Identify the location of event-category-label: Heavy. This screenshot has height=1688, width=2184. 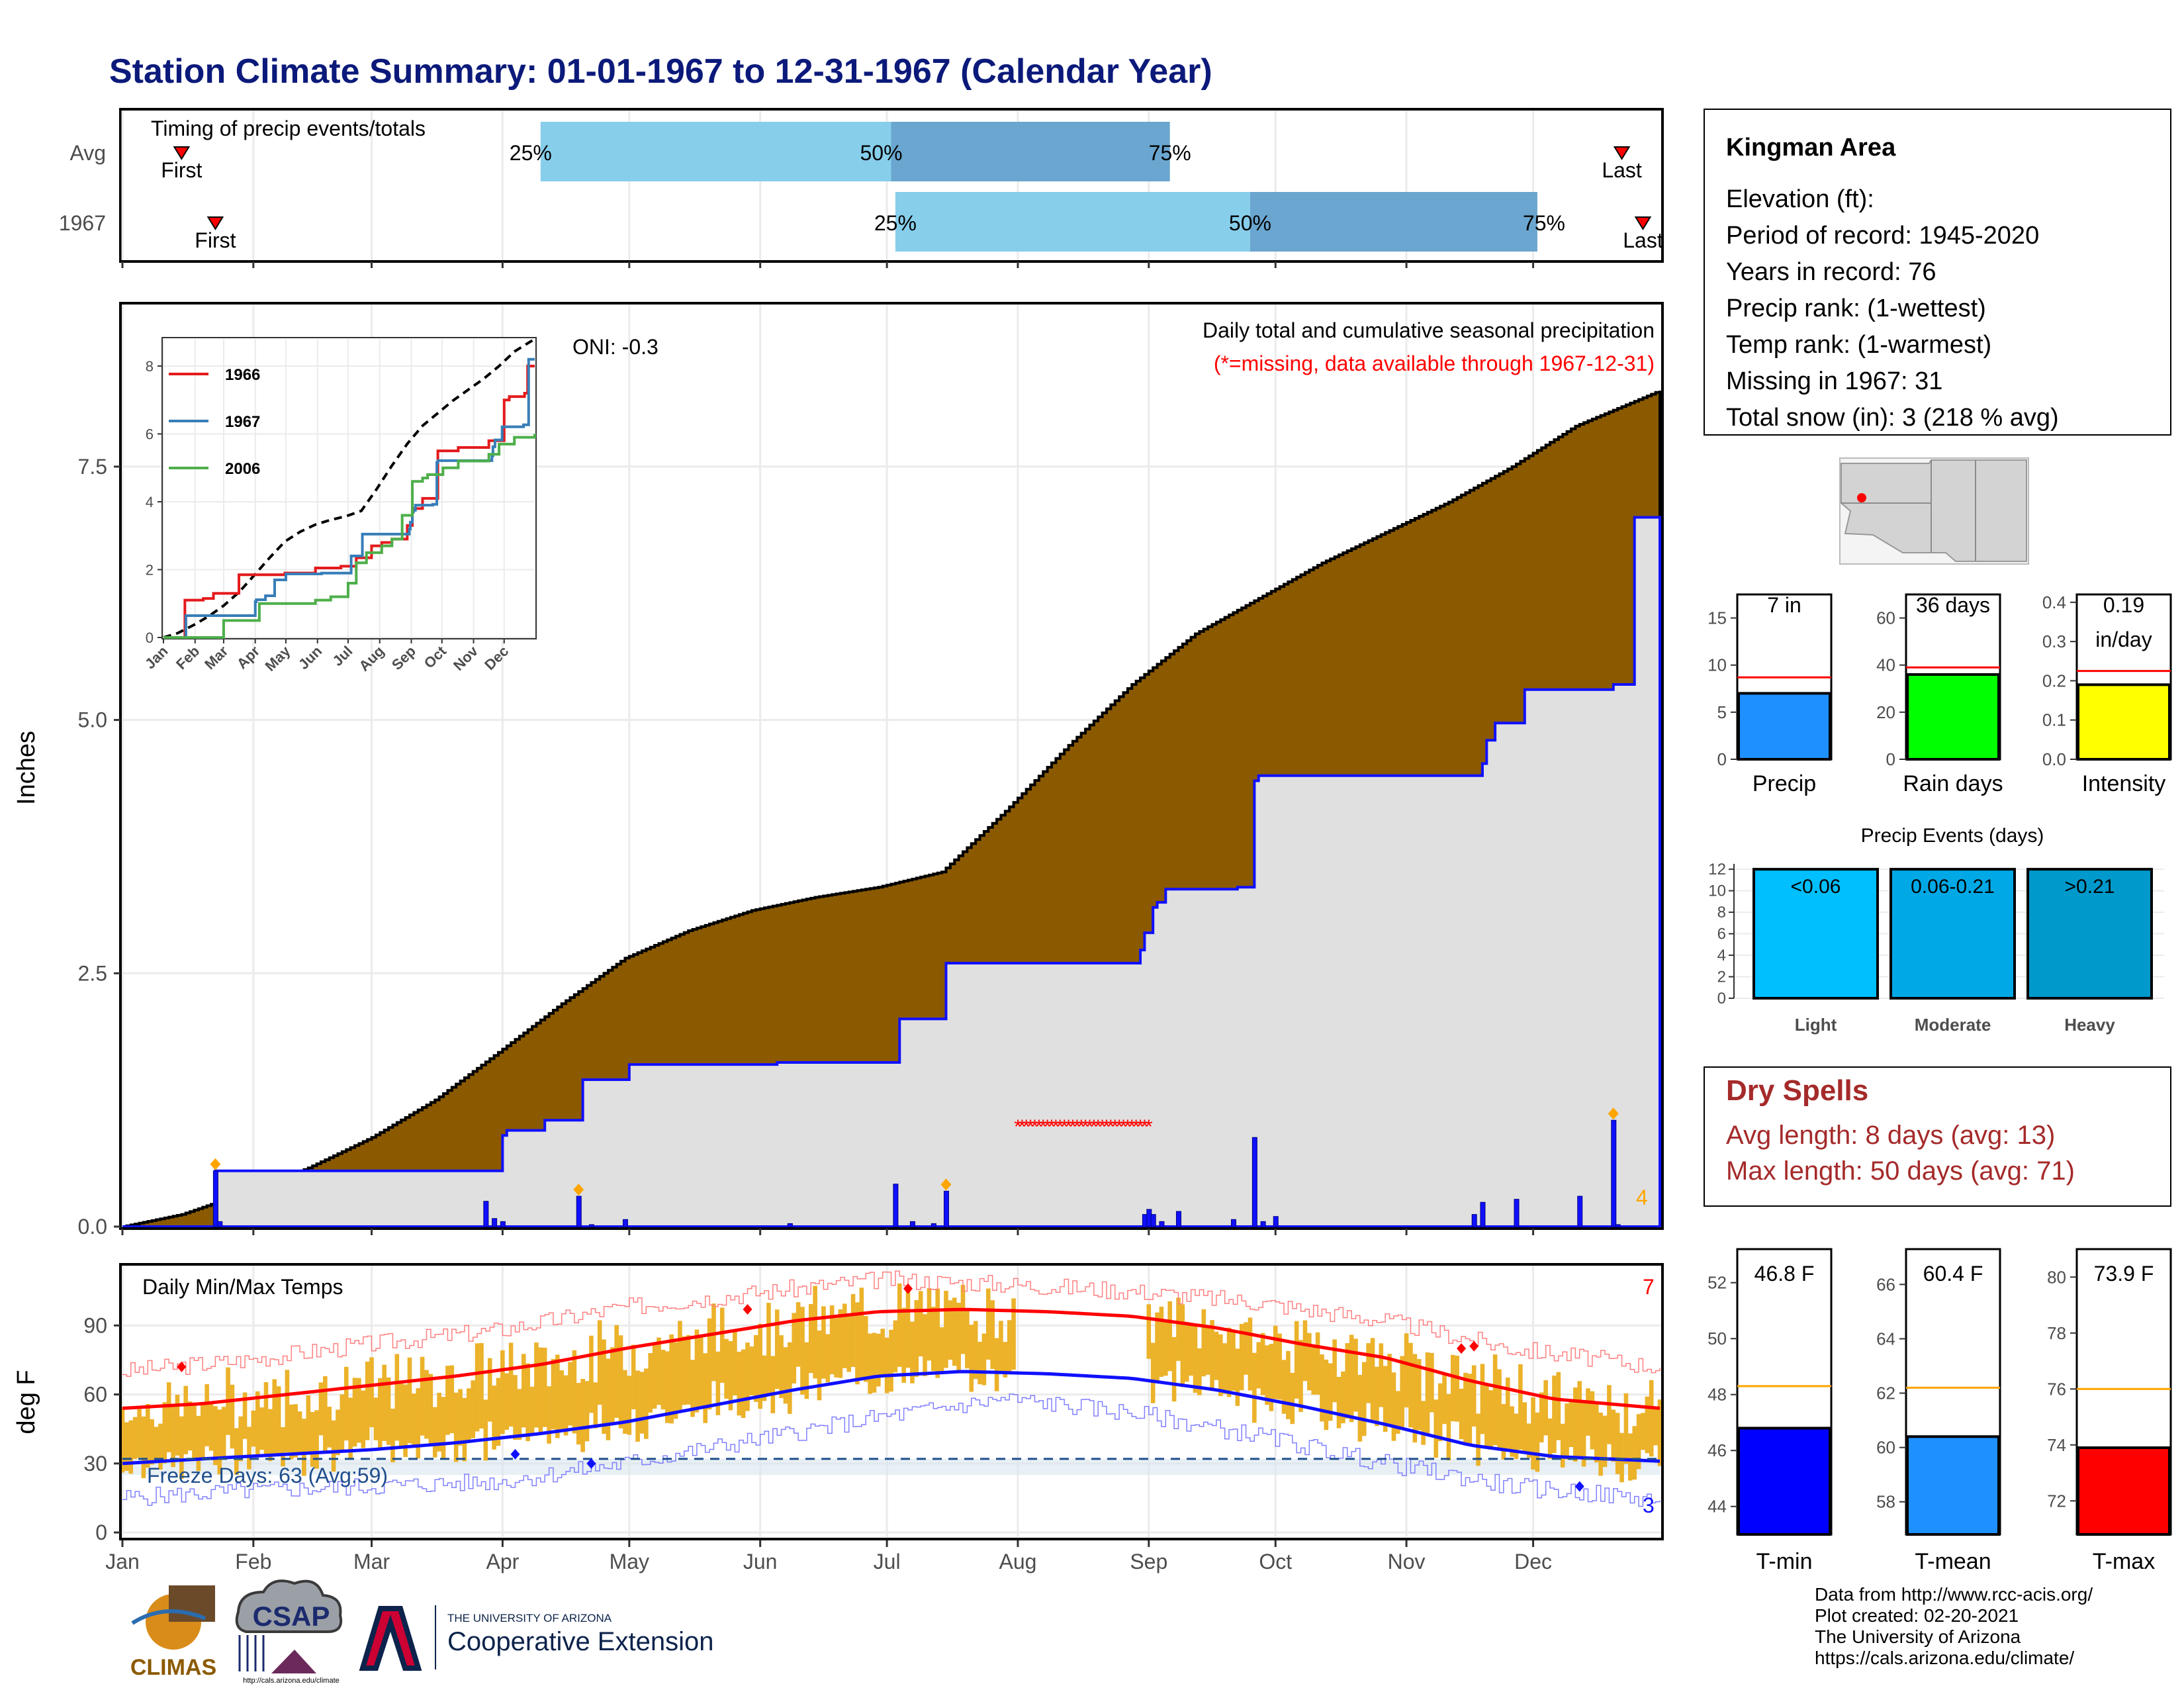
(2089, 1025).